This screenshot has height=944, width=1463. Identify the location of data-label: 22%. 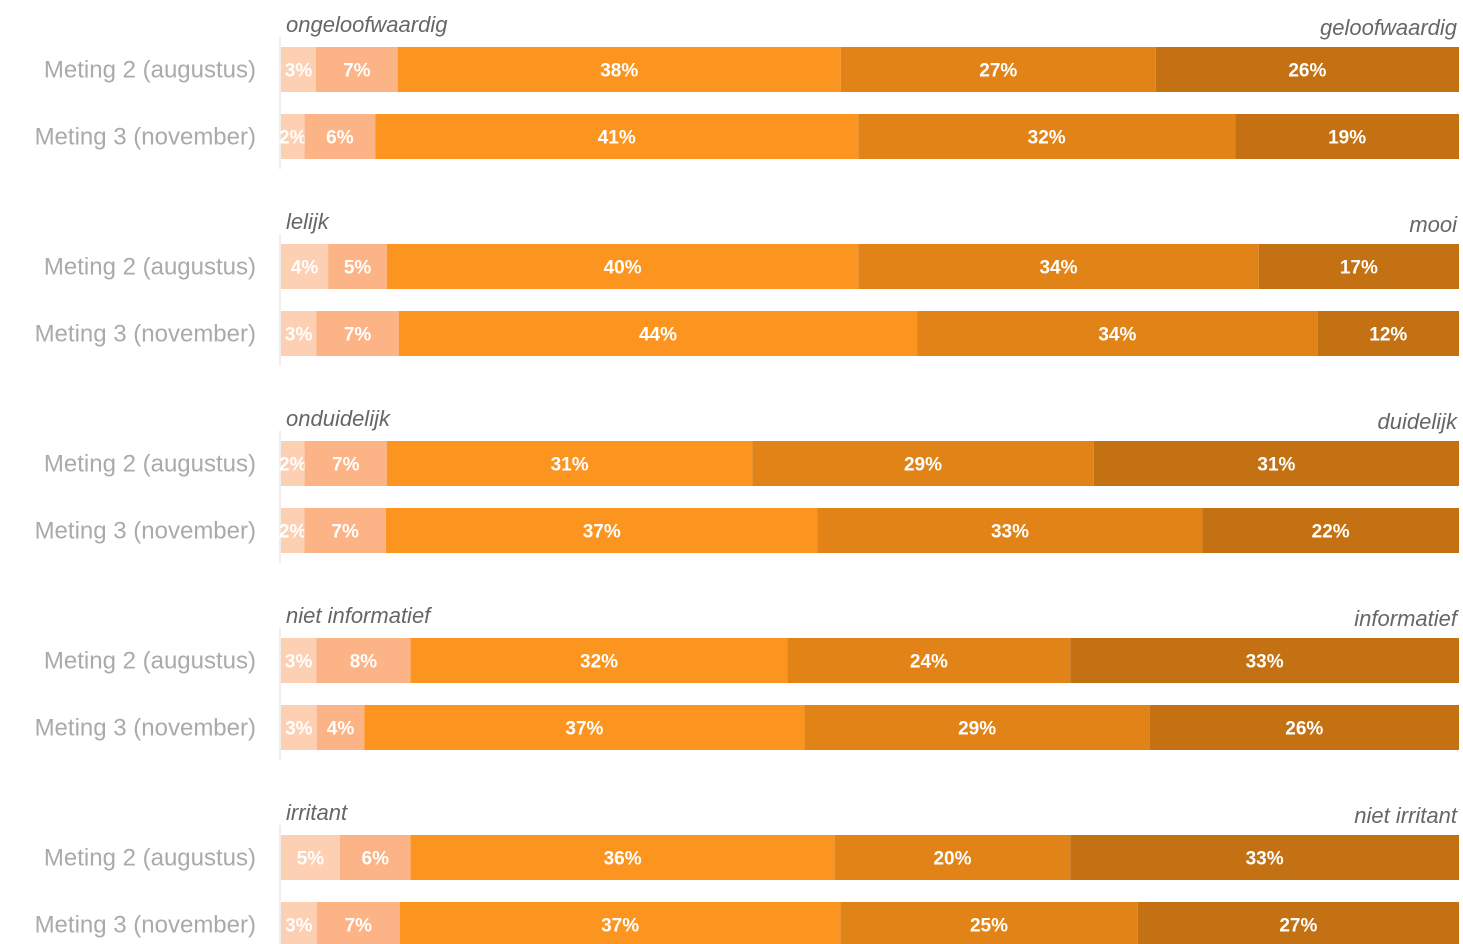
(1331, 532).